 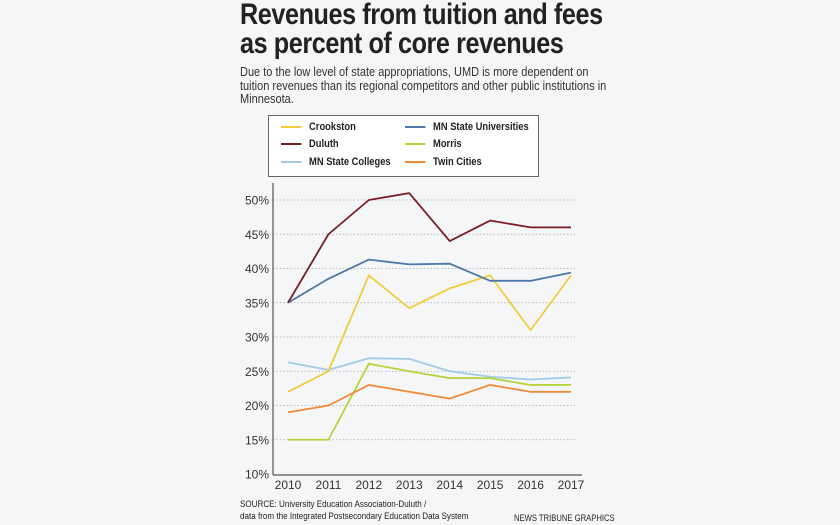 I want to click on credit: NEWS TRIBUNE GRAPHICS, so click(x=564, y=518).